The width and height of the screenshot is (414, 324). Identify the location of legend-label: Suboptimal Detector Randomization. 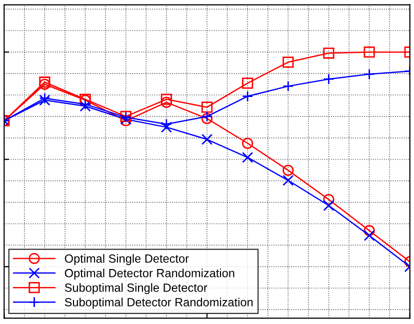
(158, 303).